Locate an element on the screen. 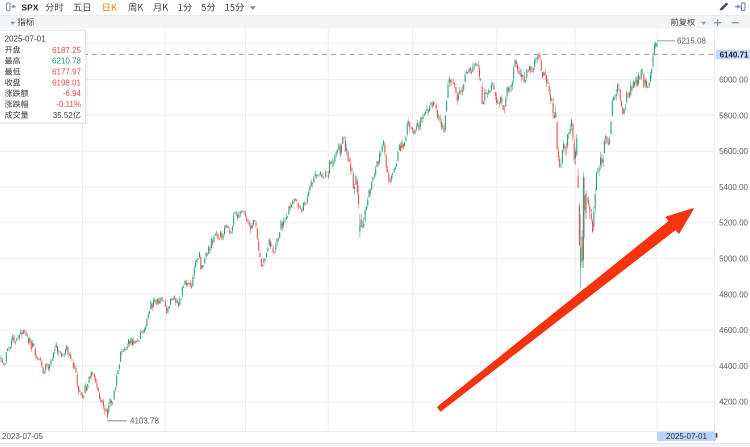 This screenshot has width=750, height=447. svg-text: 4200.00 is located at coordinates (733, 402).